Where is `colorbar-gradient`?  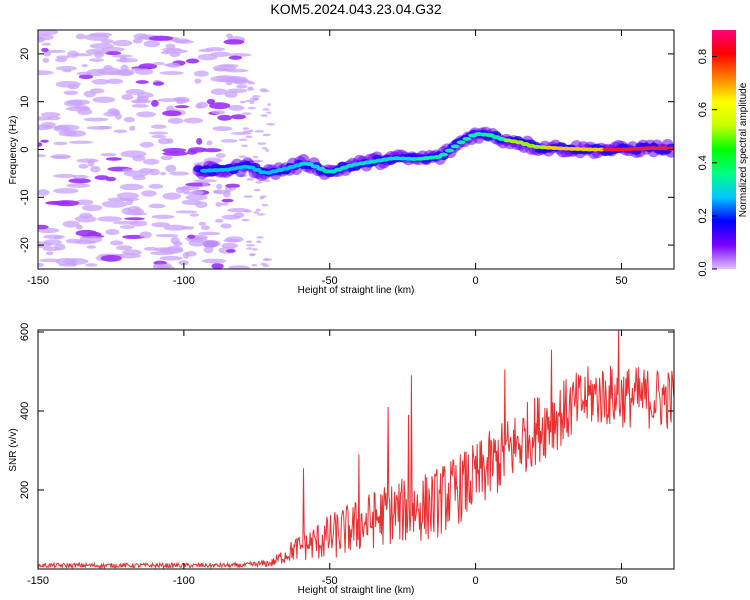
colorbar-gradient is located at coordinates (724, 149).